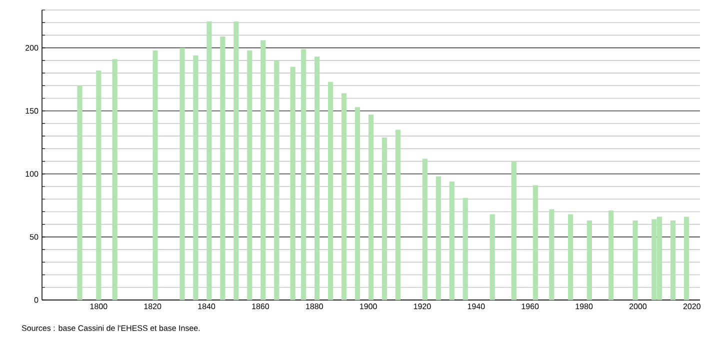  Describe the element at coordinates (207, 307) in the screenshot. I see `x-tick-label: 1840` at that location.